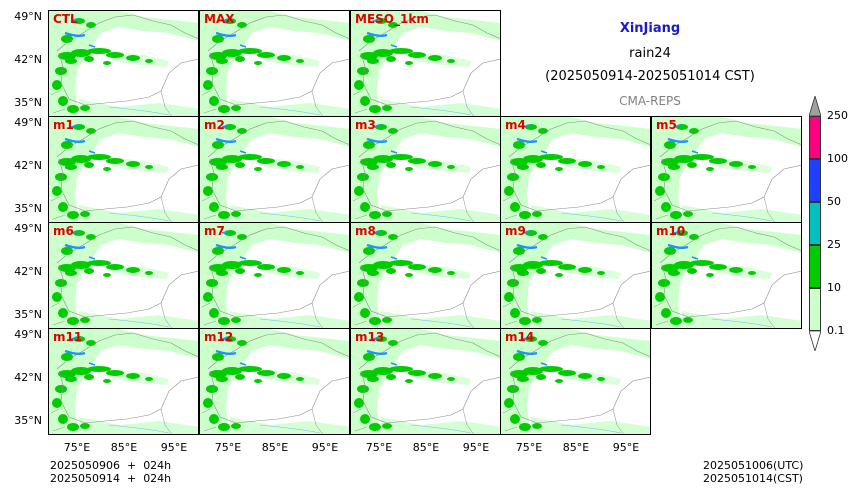 This screenshot has width=860, height=496. I want to click on footer-valid-times: 2025051006(UTC) 2025051014(CST), so click(753, 472).